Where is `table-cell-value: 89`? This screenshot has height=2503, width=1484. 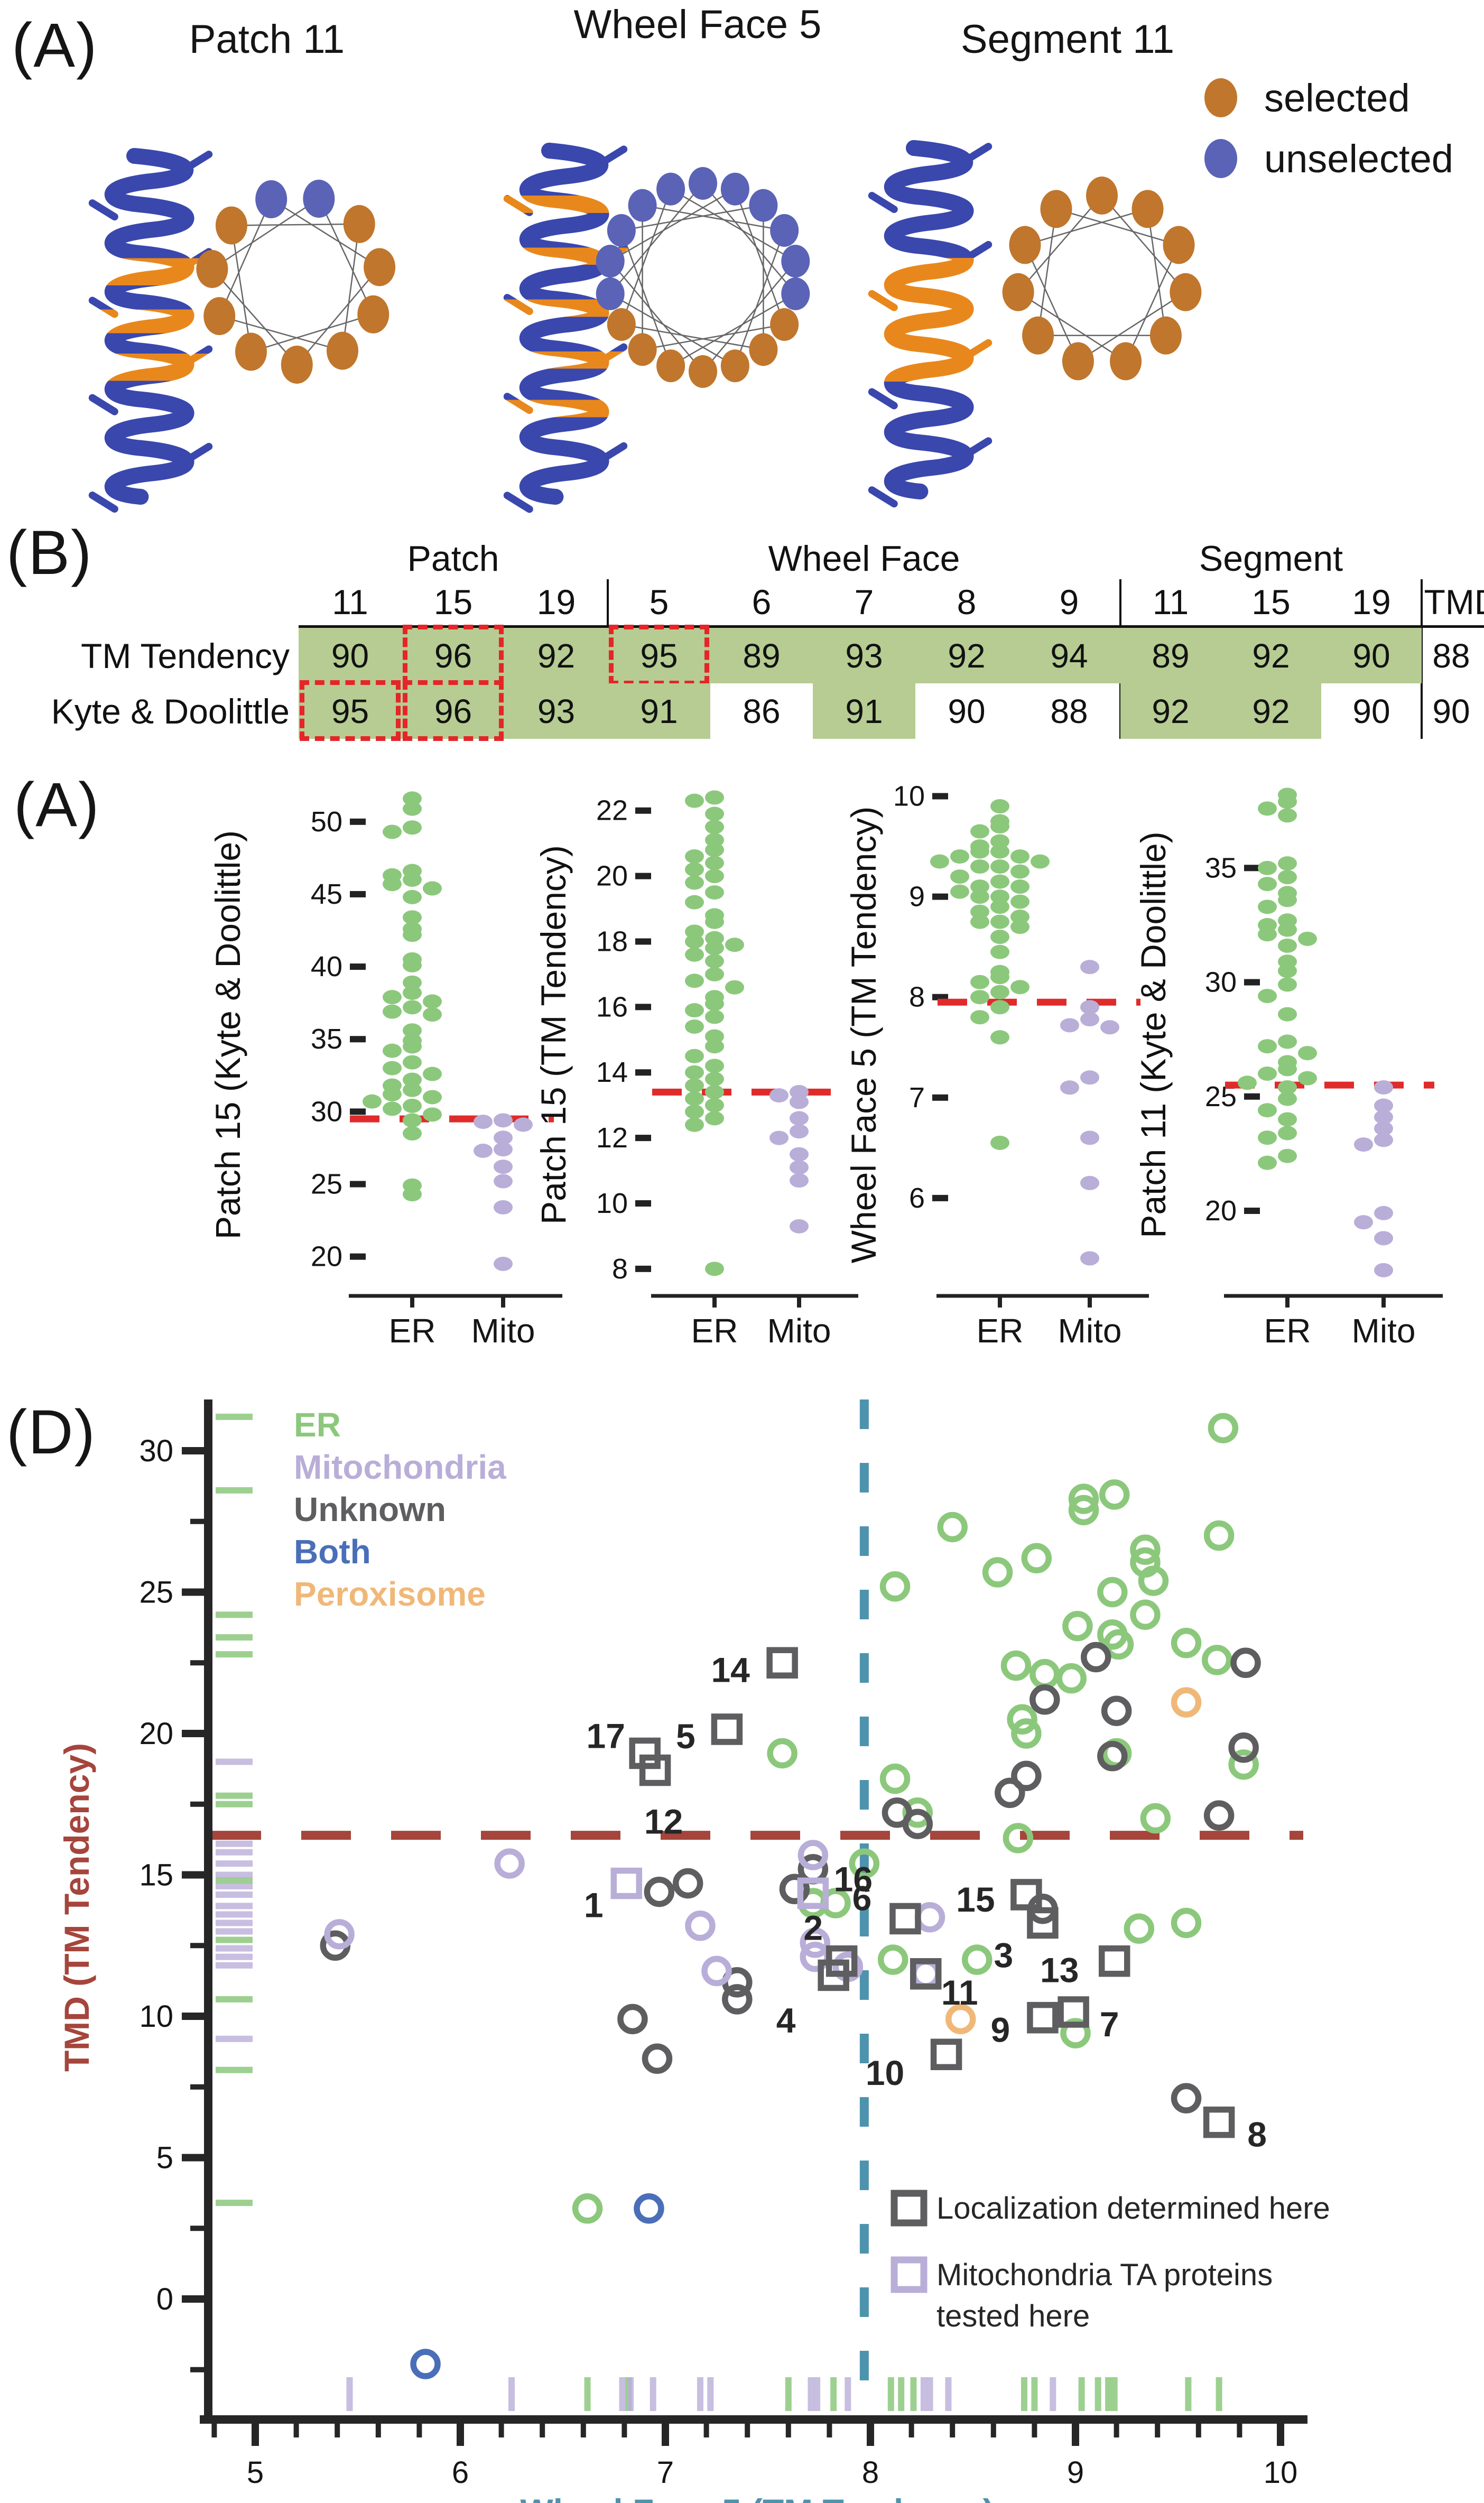
table-cell-value: 89 is located at coordinates (1171, 655).